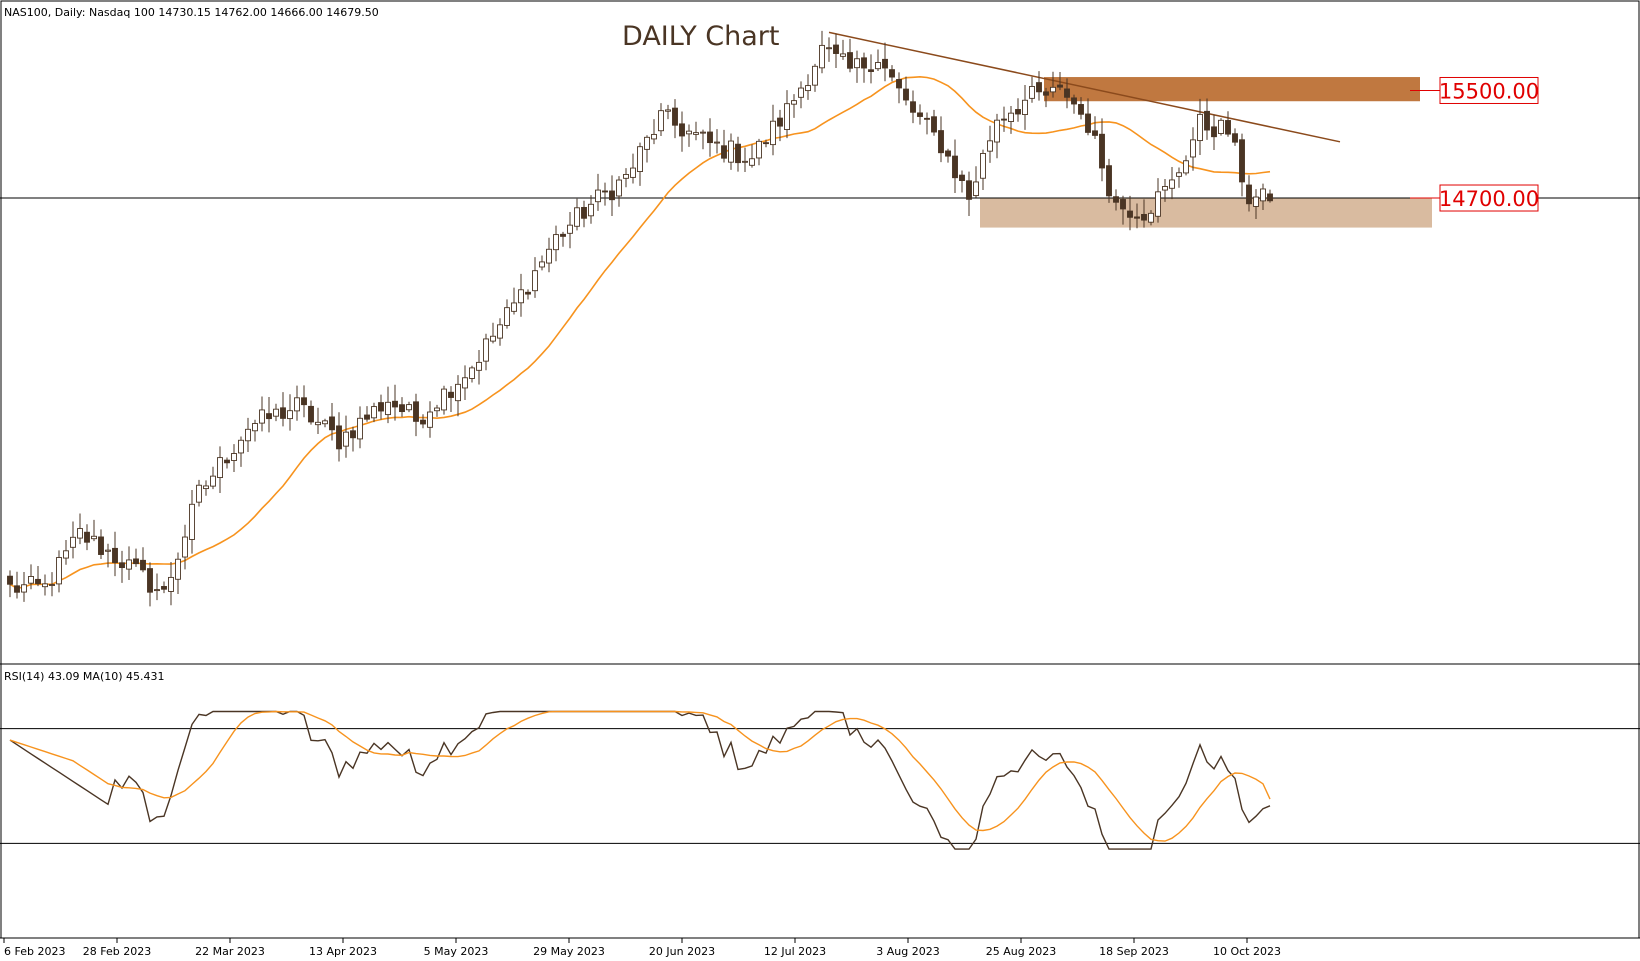  Describe the element at coordinates (1489, 198) in the screenshot. I see `level-label-box` at that location.